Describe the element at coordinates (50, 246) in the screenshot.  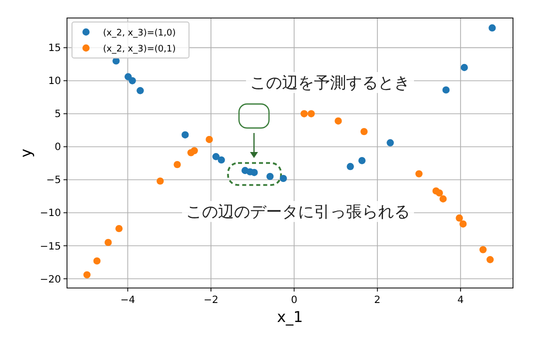
I see `y-tick-label: −15` at that location.